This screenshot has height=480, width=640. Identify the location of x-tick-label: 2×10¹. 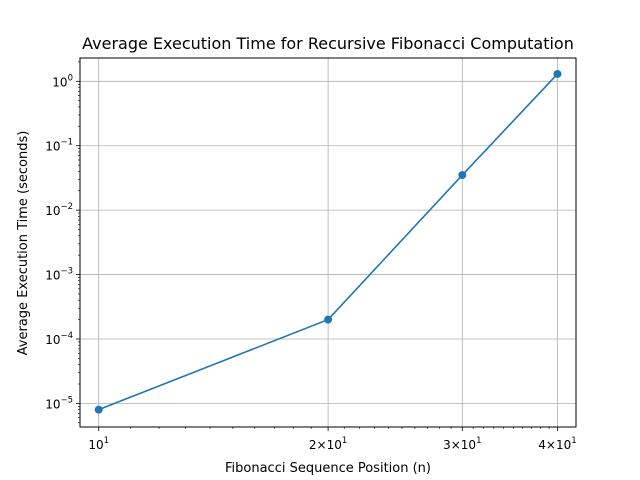
(328, 444).